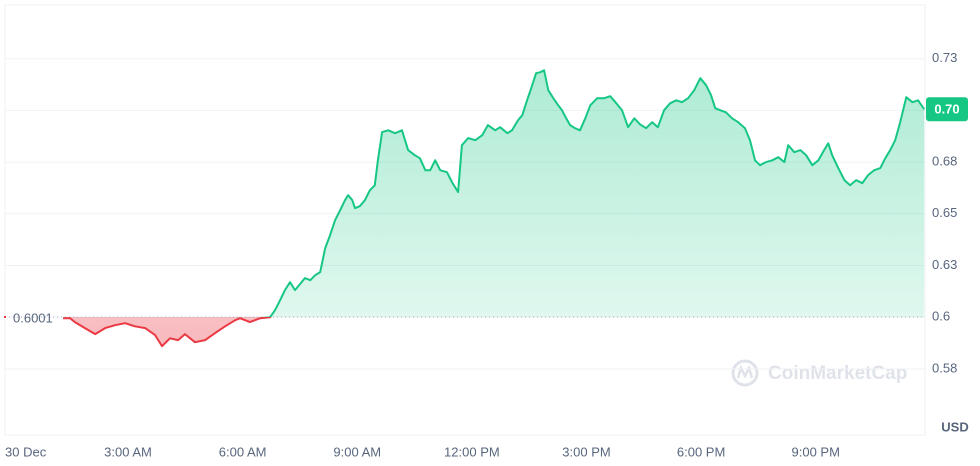 Image resolution: width=980 pixels, height=466 pixels. Describe the element at coordinates (243, 451) in the screenshot. I see `x-tick-label: 6:00 AM` at that location.